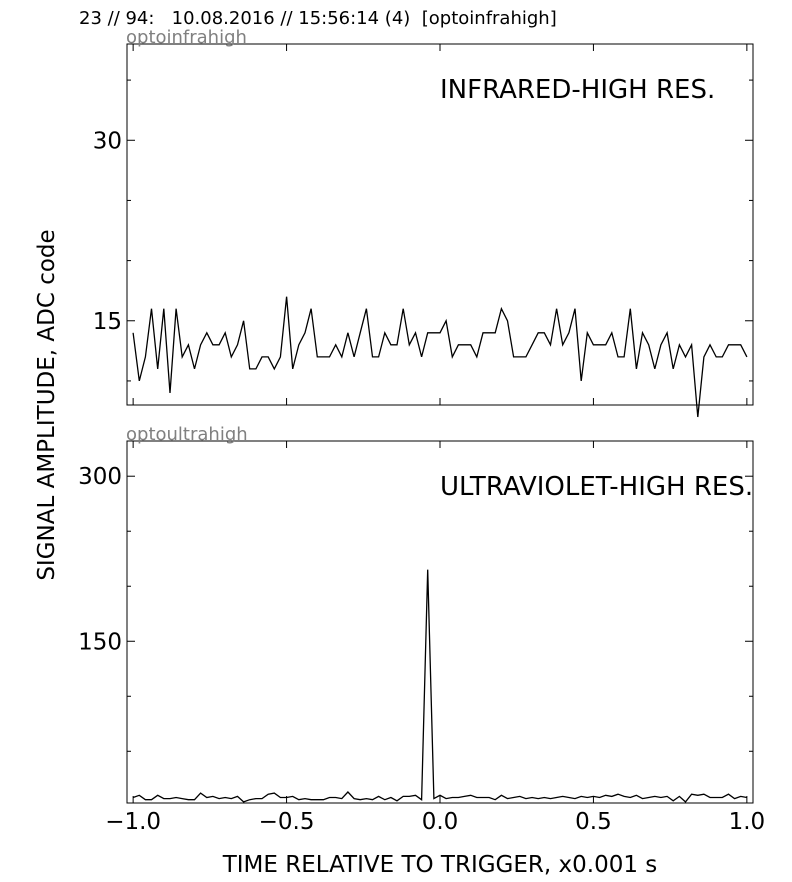 The height and width of the screenshot is (882, 792). I want to click on y-tick-label: 15, so click(107, 322).